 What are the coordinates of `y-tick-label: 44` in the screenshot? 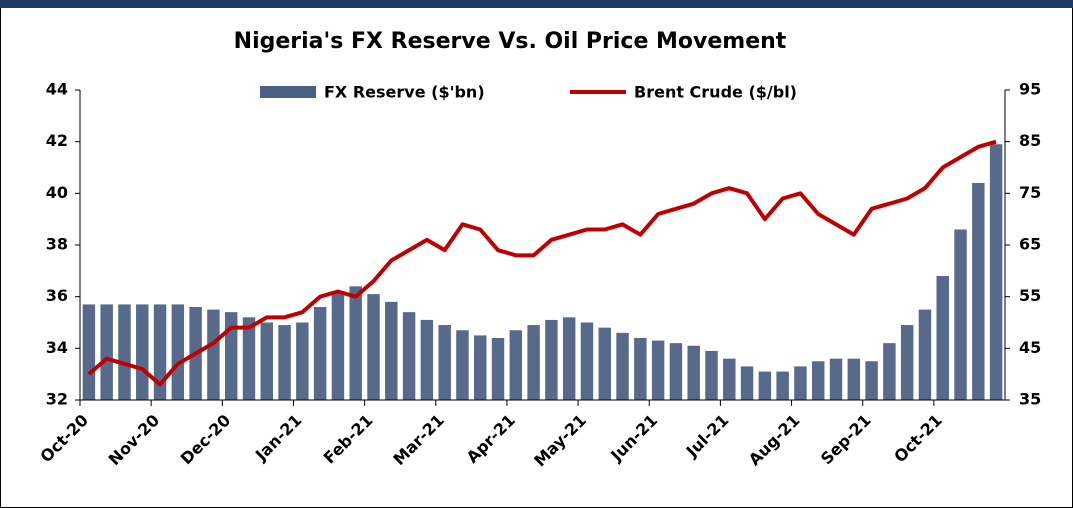 It's located at (57, 89).